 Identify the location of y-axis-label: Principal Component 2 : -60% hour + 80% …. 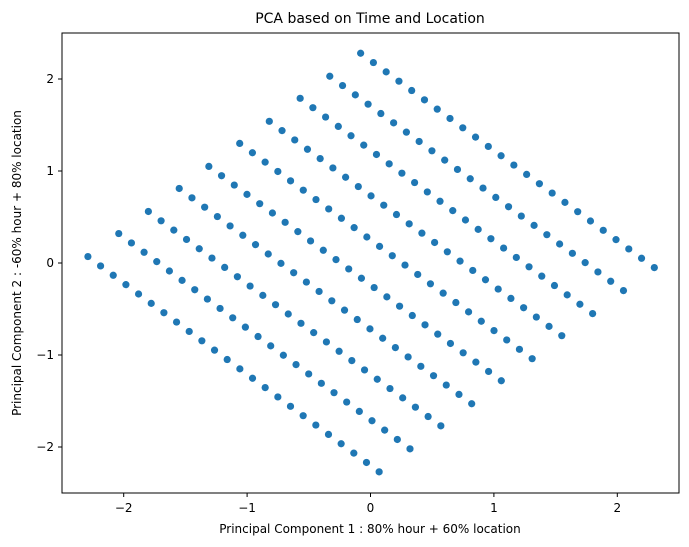
(17, 263).